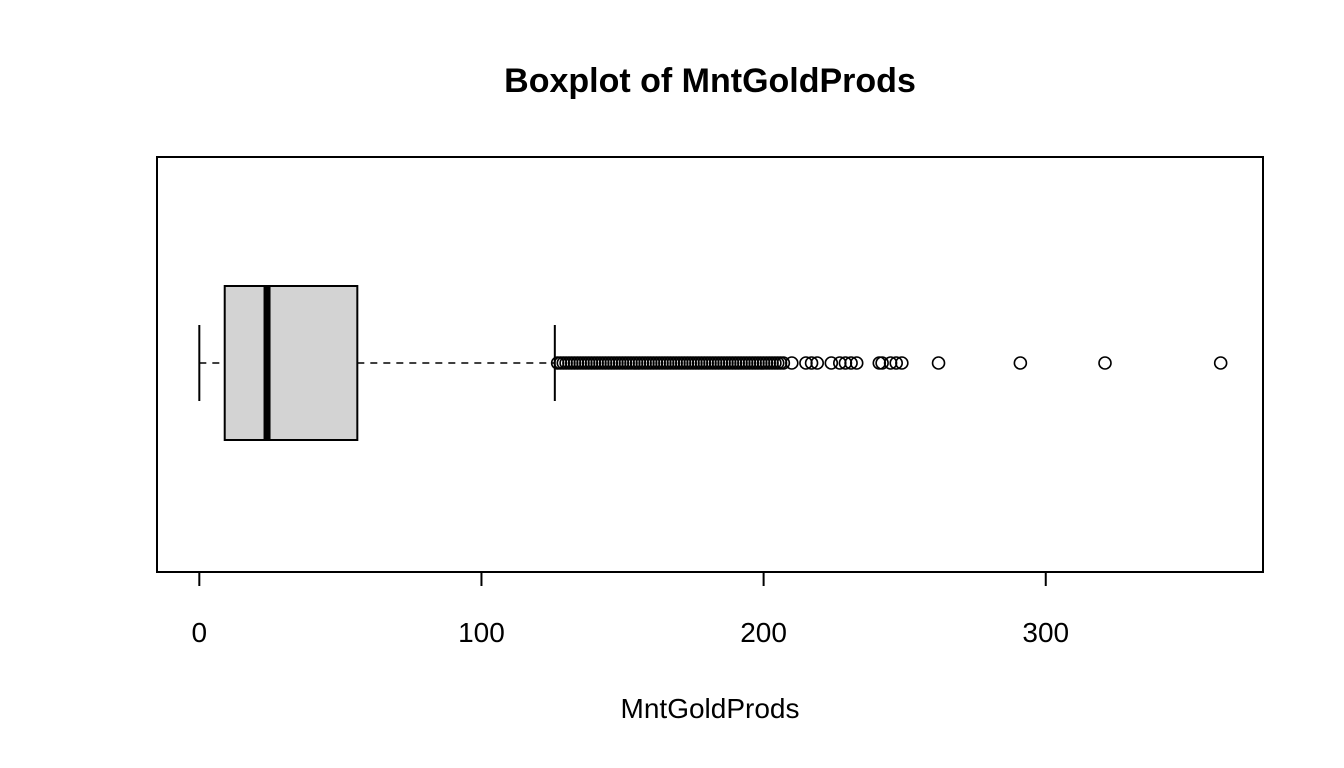 The image size is (1344, 768). I want to click on x-tick-label: 200, so click(763, 632).